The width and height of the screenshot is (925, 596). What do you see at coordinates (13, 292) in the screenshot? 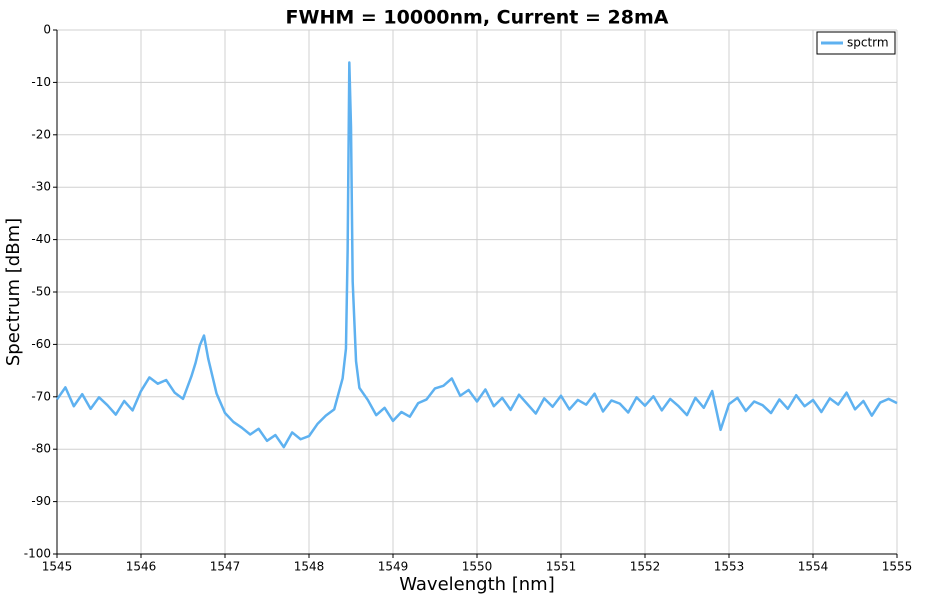
I see `y-axis-label: Spectrum [dBm]` at bounding box center [13, 292].